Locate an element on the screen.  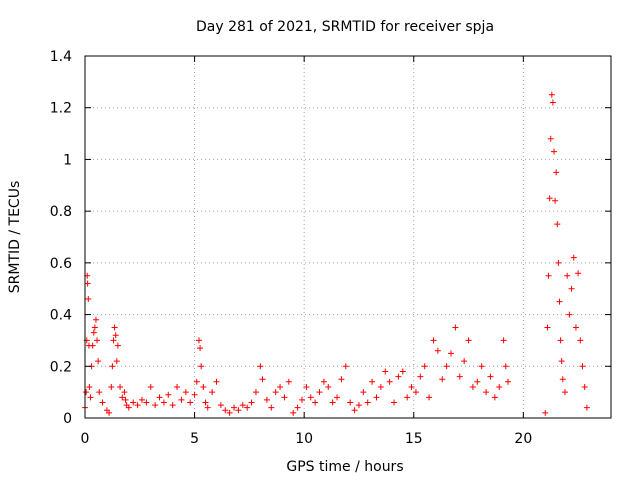
x-tick-label: 10 is located at coordinates (304, 439).